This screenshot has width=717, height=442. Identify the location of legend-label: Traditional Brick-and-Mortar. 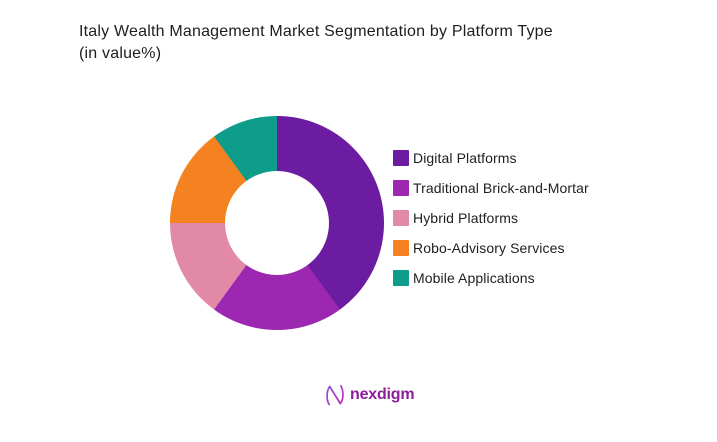
(501, 188).